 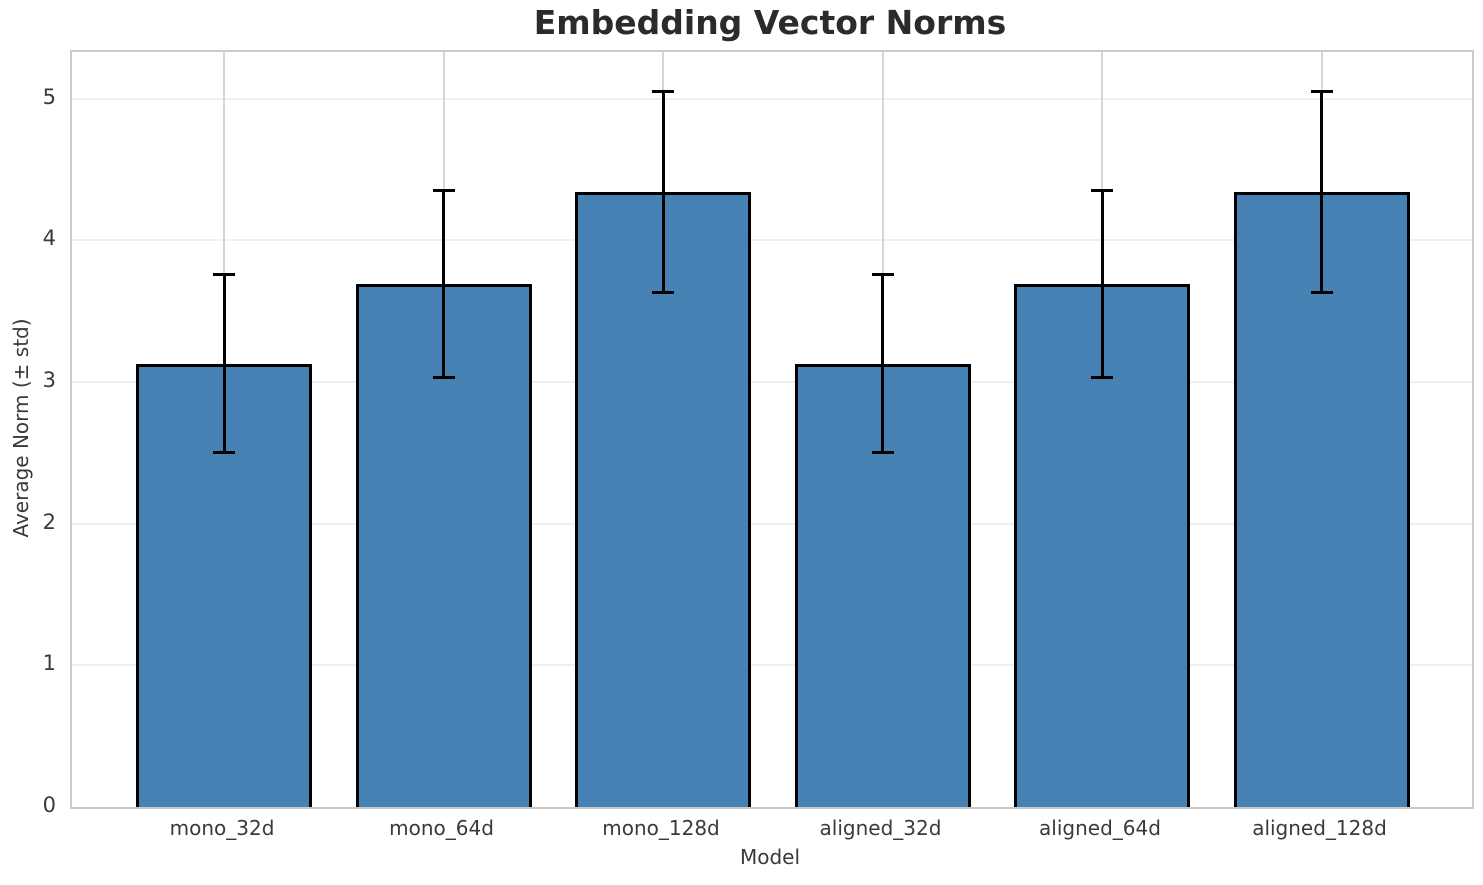 What do you see at coordinates (663, 192) in the screenshot?
I see `errorbar-line-mono_128d` at bounding box center [663, 192].